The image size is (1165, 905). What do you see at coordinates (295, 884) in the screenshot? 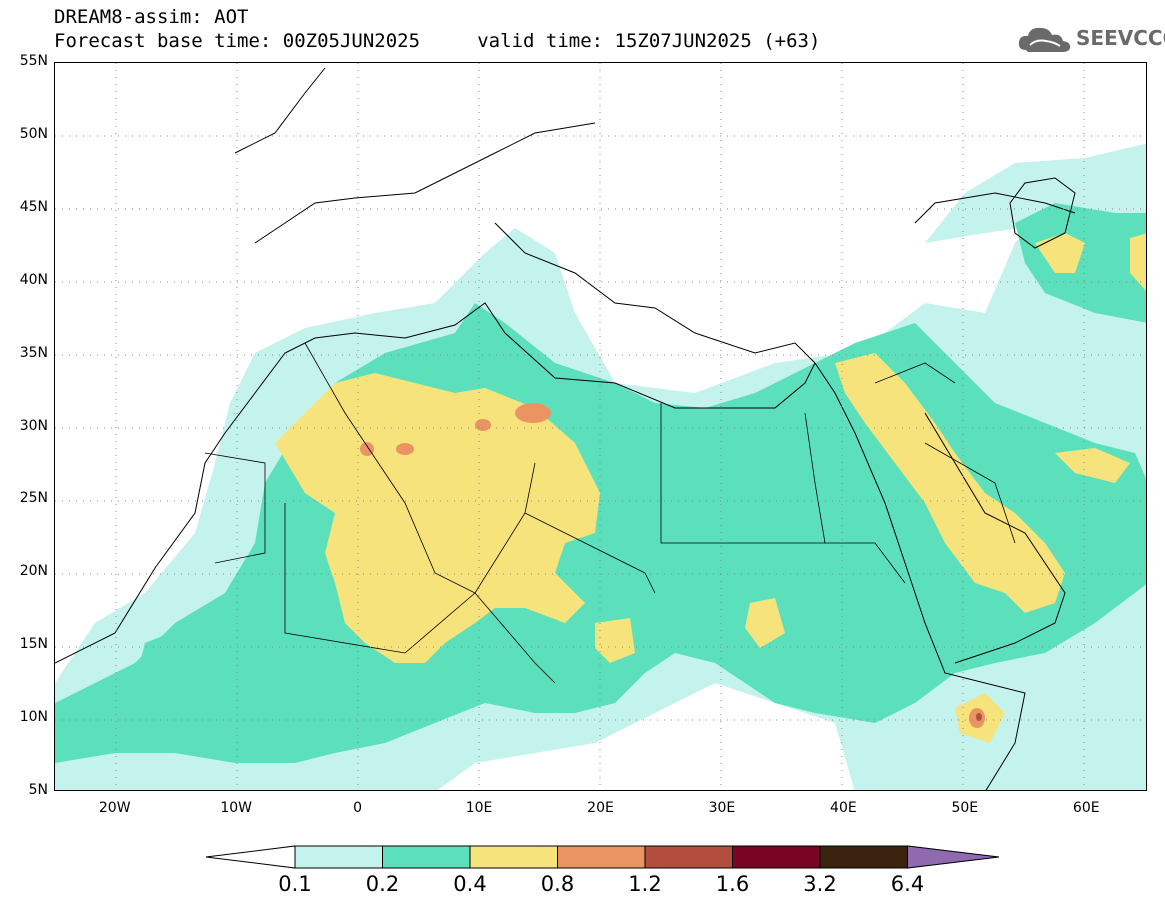
I see `colorbar-tick-label: 0.1` at bounding box center [295, 884].